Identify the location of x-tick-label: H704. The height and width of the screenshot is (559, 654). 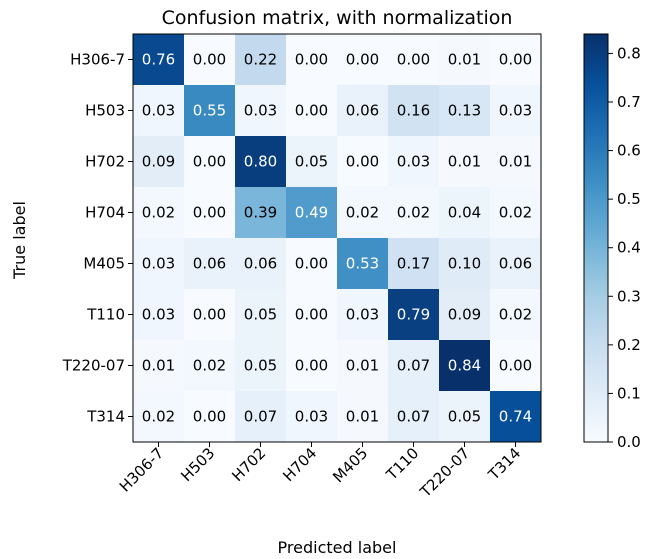
(299, 464).